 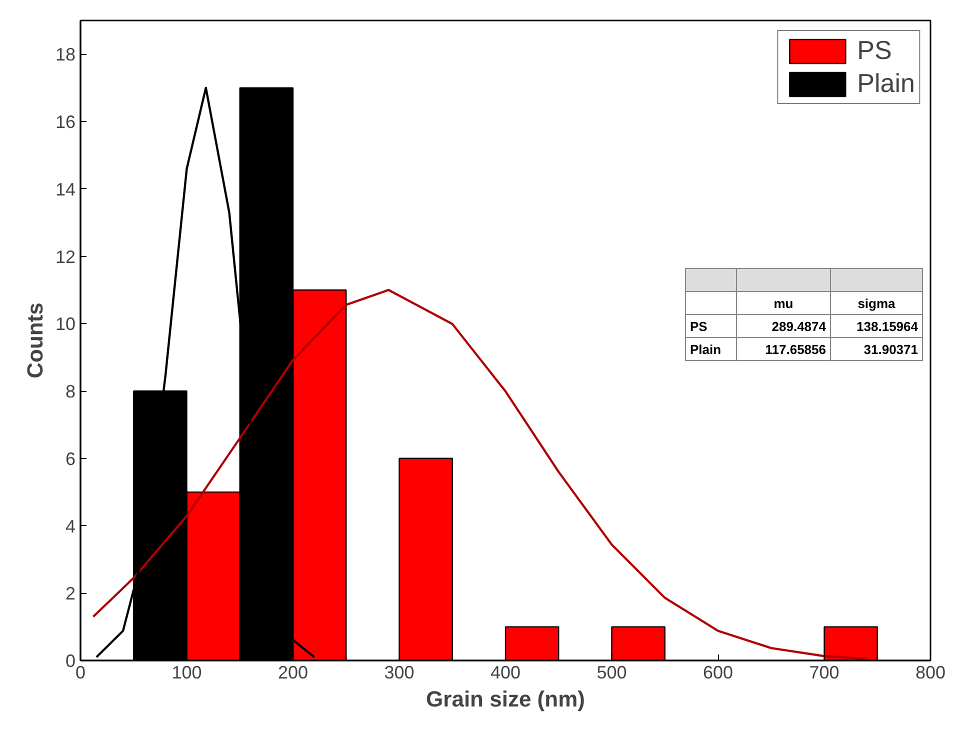 I want to click on y-axis-title: Counts, so click(x=35, y=340).